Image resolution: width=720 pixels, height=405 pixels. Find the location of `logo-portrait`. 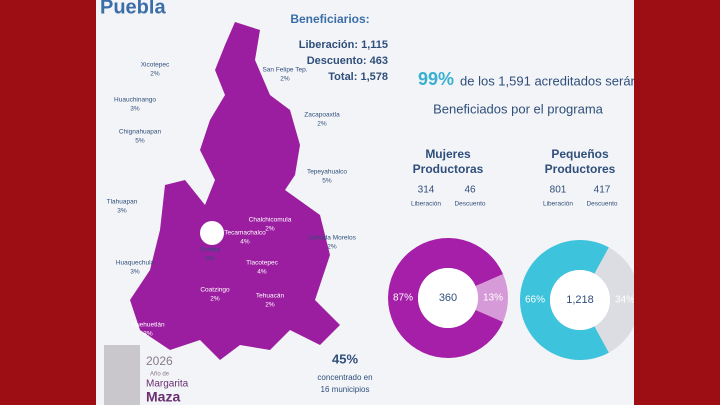

logo-portrait is located at coordinates (122, 375).